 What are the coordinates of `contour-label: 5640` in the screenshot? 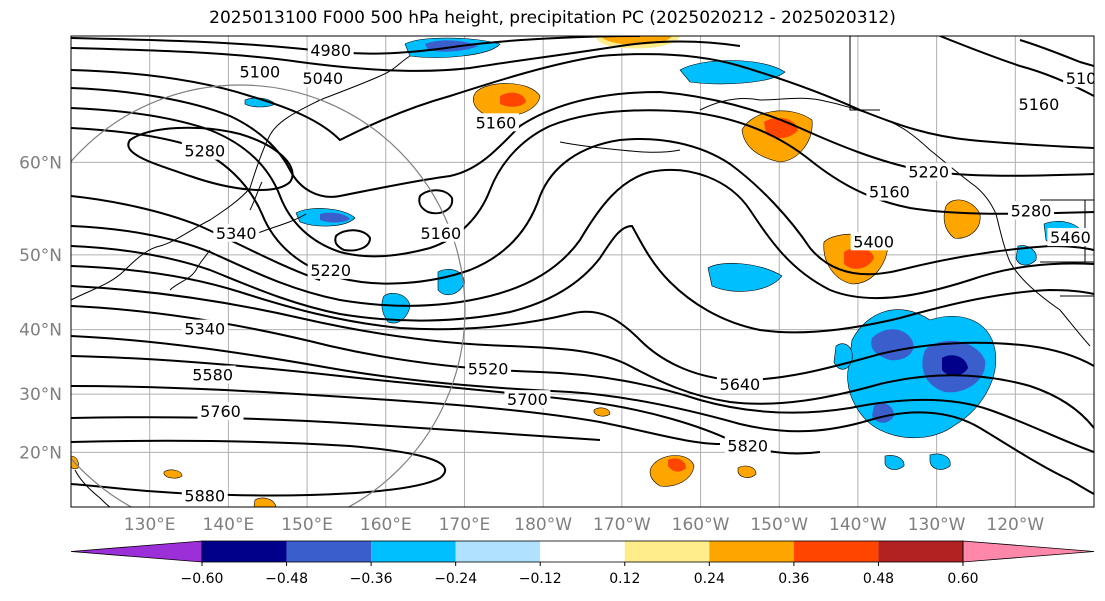 It's located at (740, 384).